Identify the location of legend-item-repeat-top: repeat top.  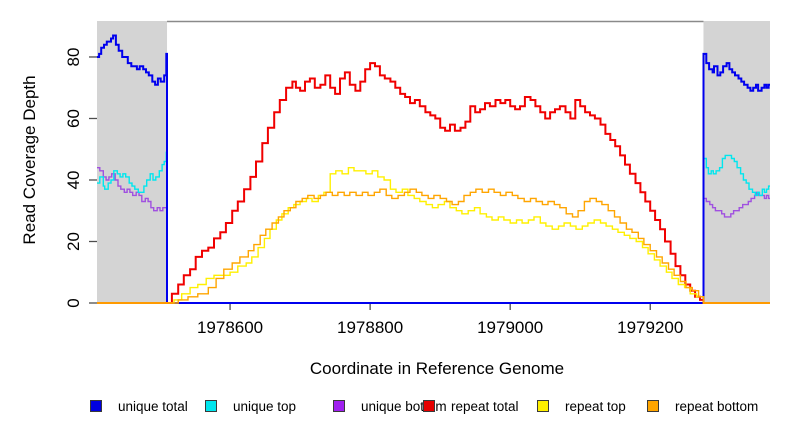
(581, 406).